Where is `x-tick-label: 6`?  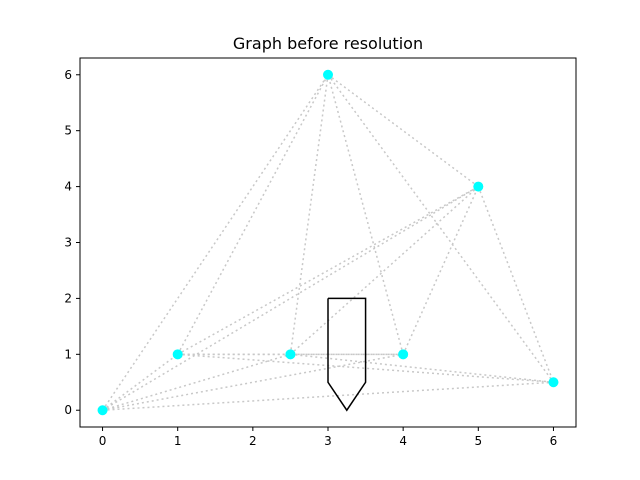
x-tick-label: 6 is located at coordinates (554, 441).